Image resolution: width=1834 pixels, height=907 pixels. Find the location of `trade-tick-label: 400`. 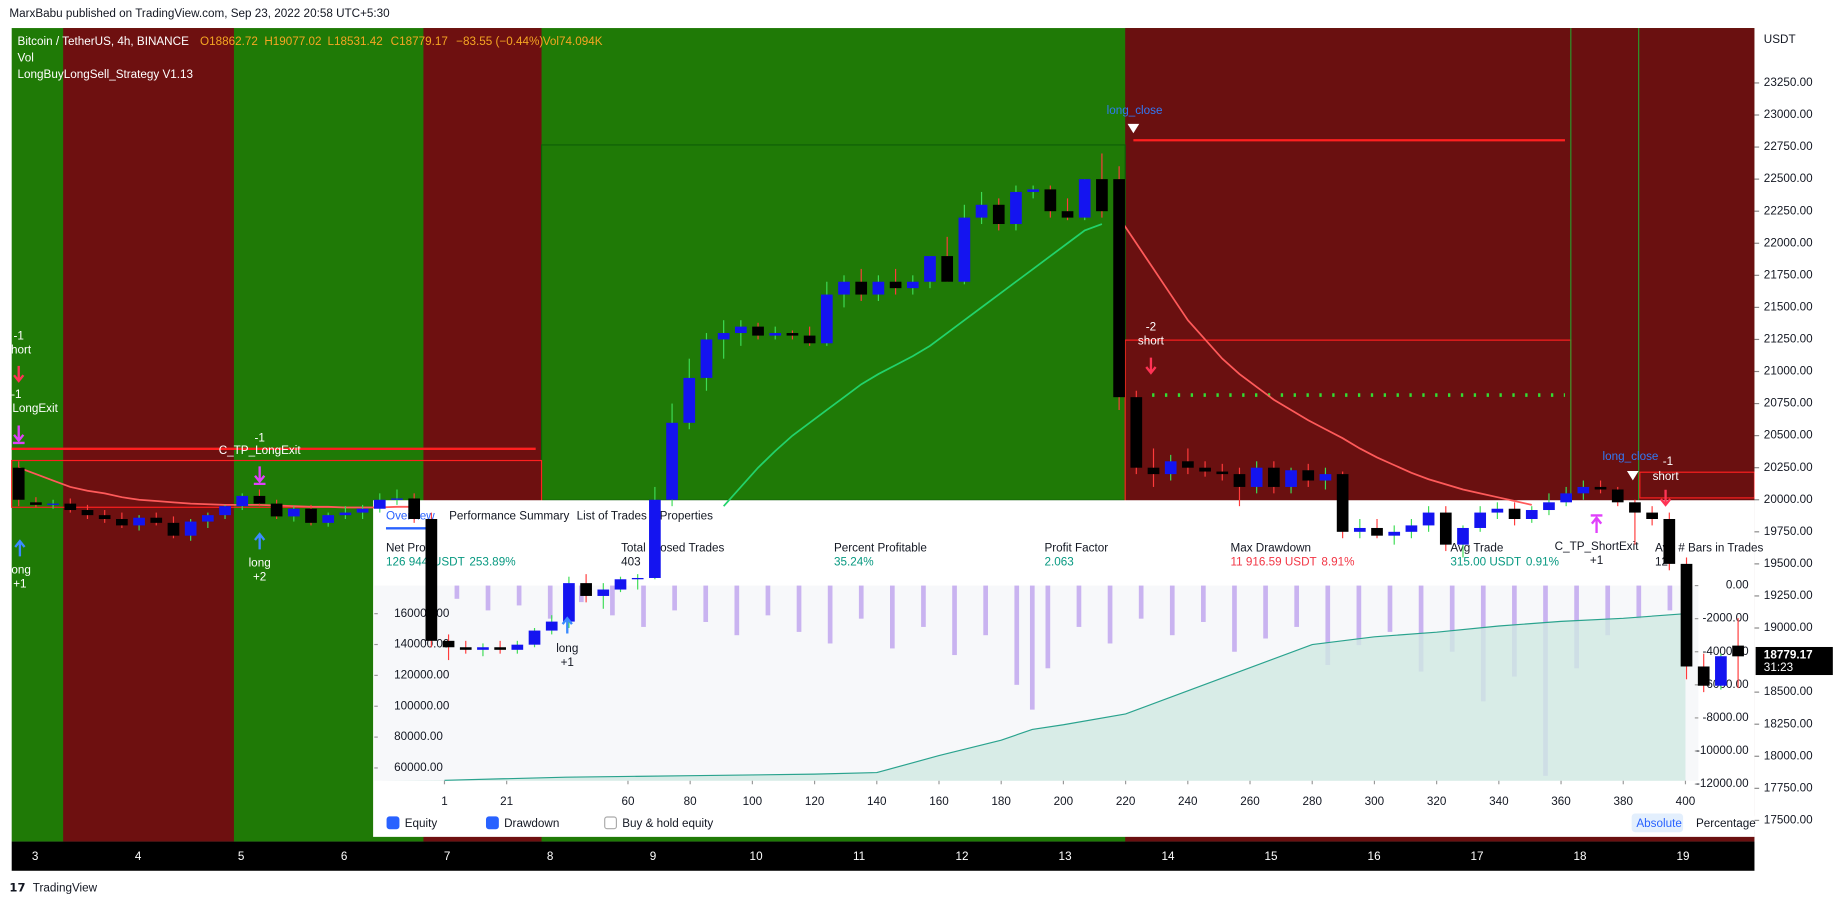

trade-tick-label: 400 is located at coordinates (1686, 801).